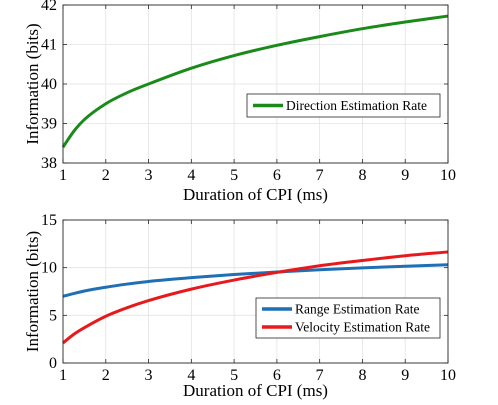 This screenshot has height=405, width=498. I want to click on top-legend: Direction Estimation Rate, so click(343, 105).